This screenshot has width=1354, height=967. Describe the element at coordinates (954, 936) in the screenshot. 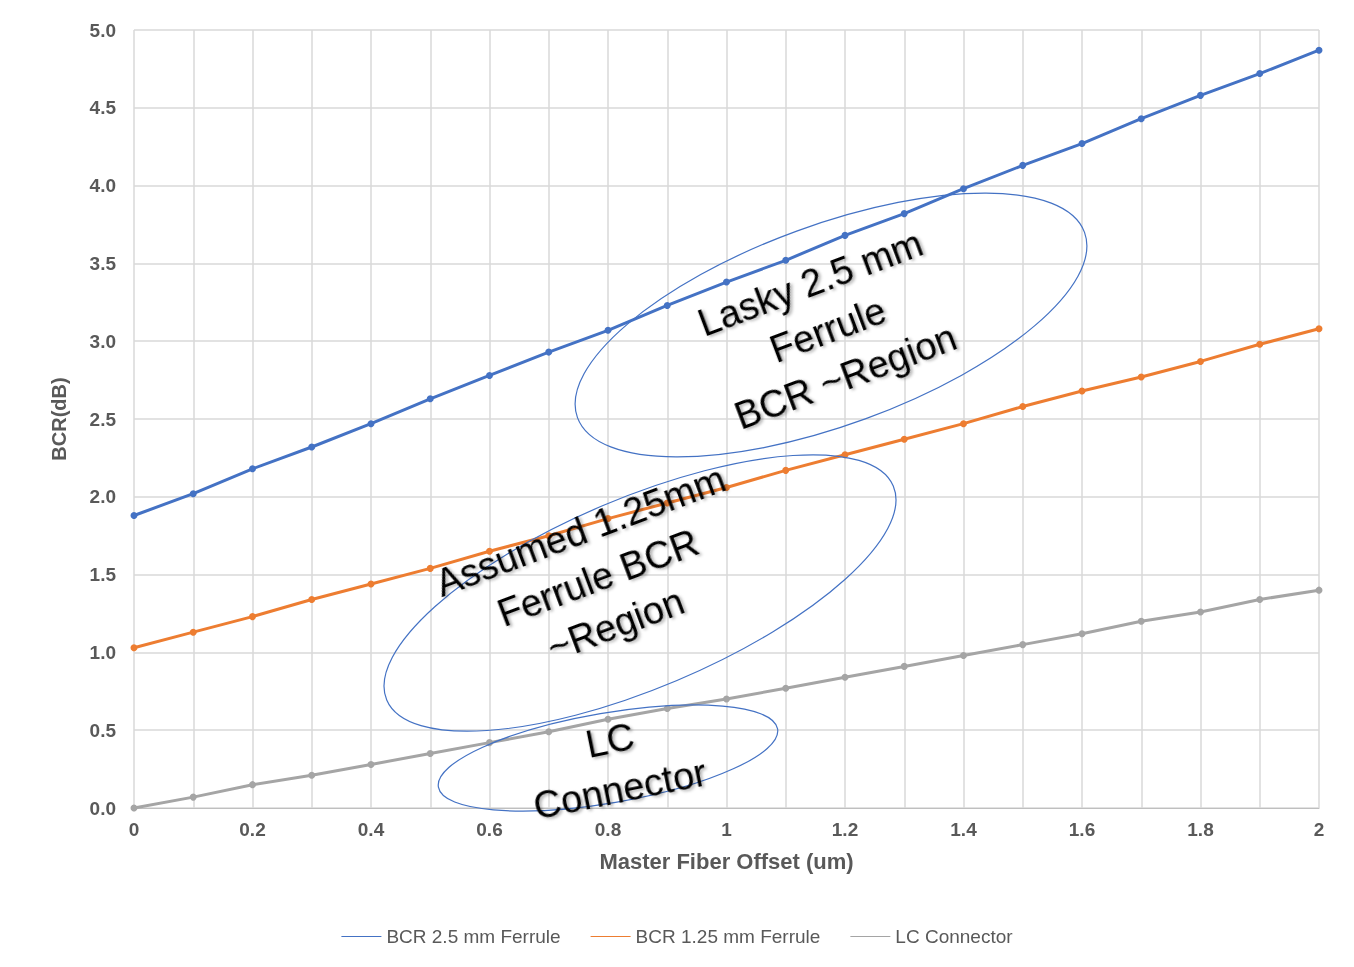

I see `legend-label: LC Connector` at that location.